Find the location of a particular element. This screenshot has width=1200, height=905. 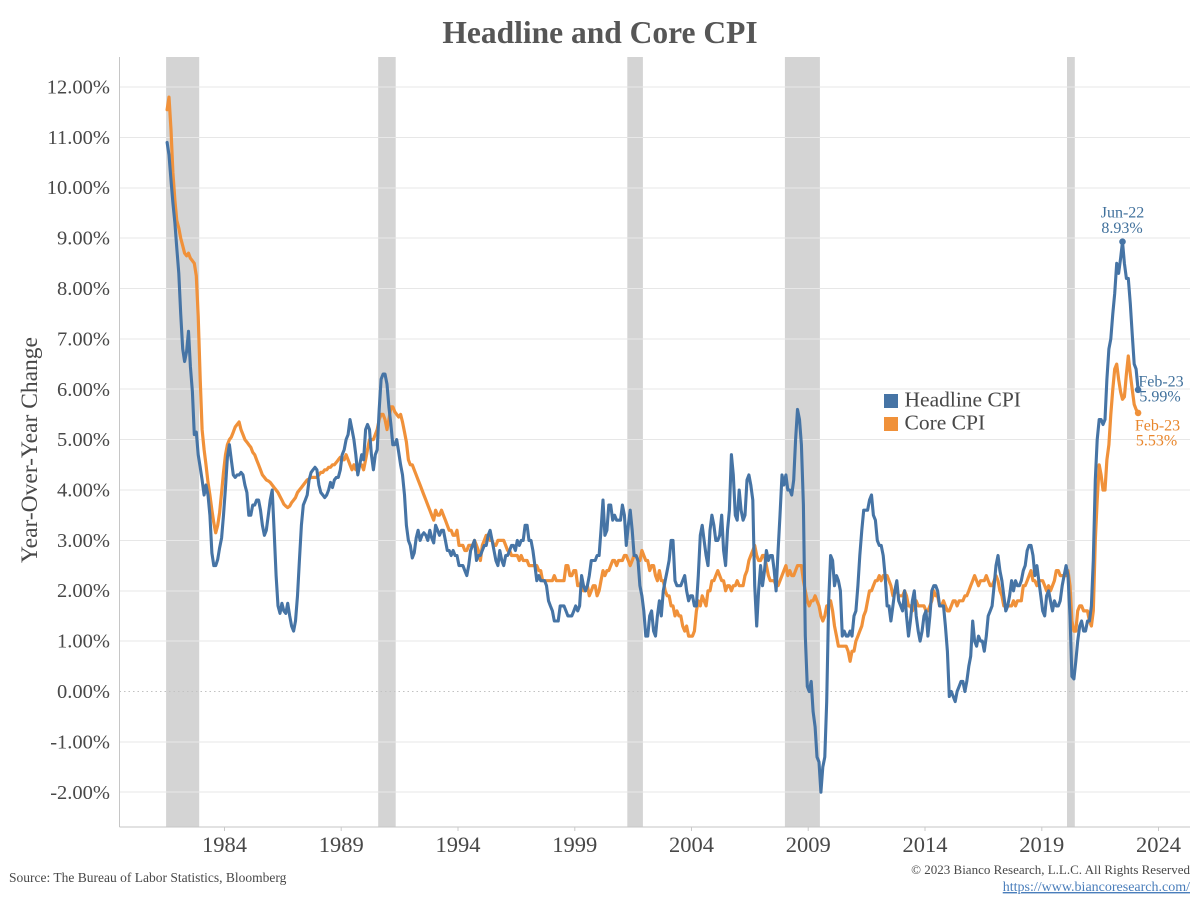

svg-text: 2014 is located at coordinates (925, 844).